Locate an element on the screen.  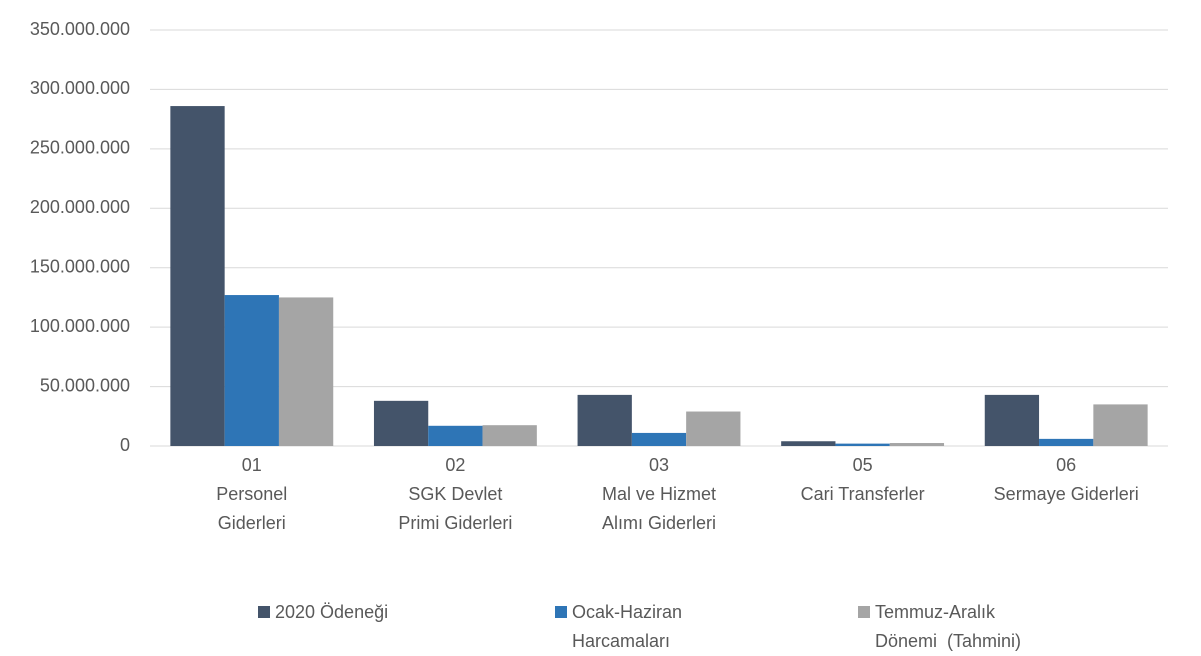
y-tick-label: 200.000.000 is located at coordinates (80, 207).